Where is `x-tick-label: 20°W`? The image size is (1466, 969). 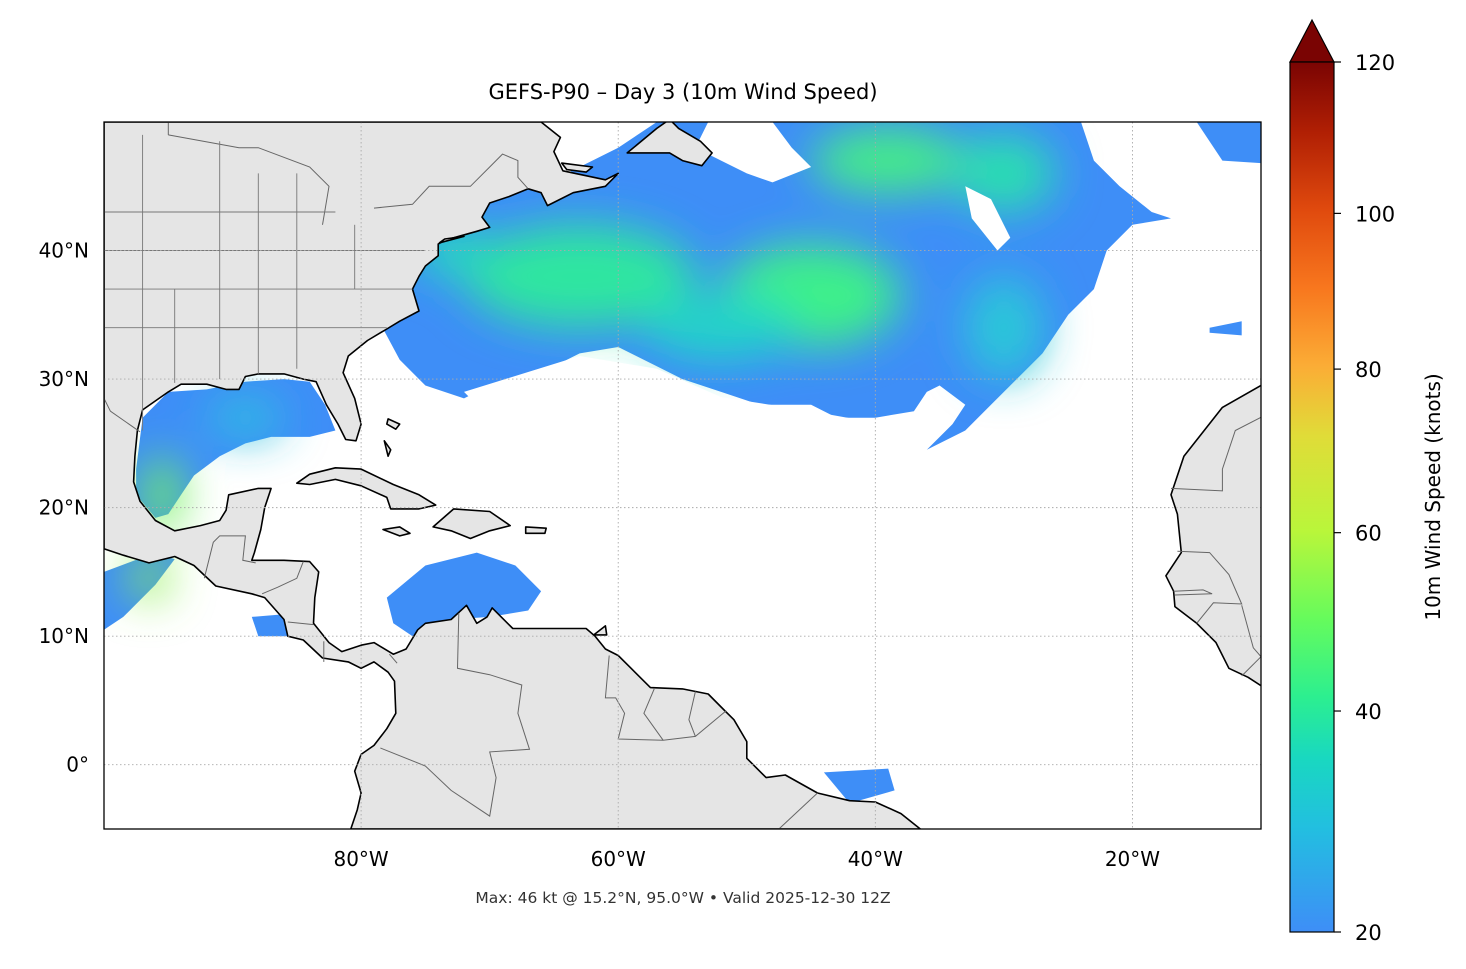 x-tick-label: 20°W is located at coordinates (1132, 859).